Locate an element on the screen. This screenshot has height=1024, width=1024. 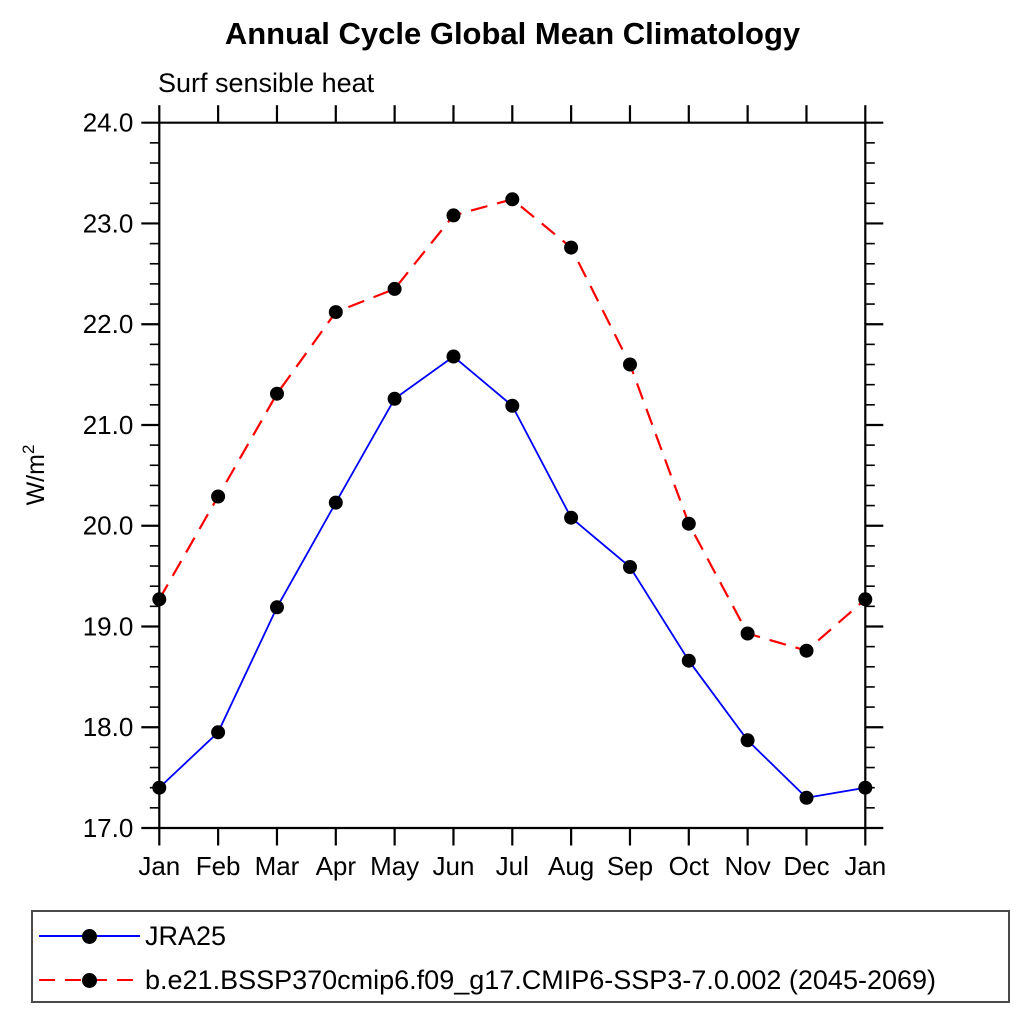
svg-text: May is located at coordinates (394, 866).